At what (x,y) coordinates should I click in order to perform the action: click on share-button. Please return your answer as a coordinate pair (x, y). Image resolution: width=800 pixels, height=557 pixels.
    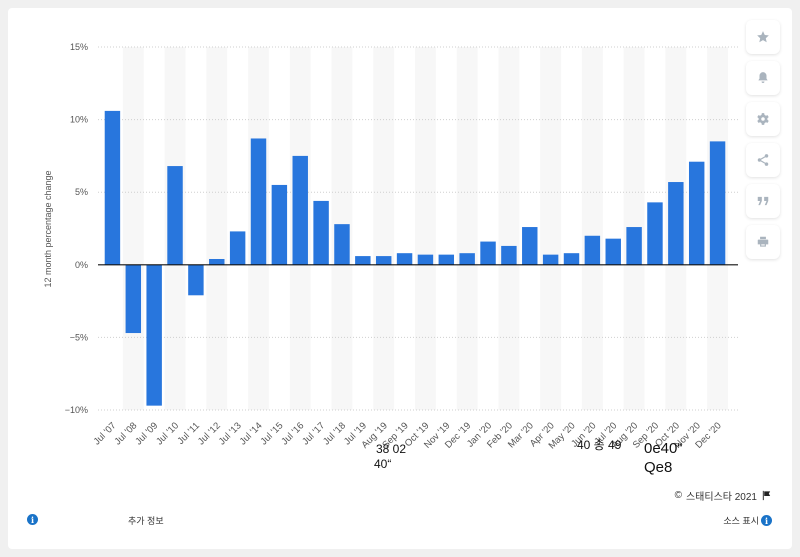
    Looking at the image, I should click on (763, 160).